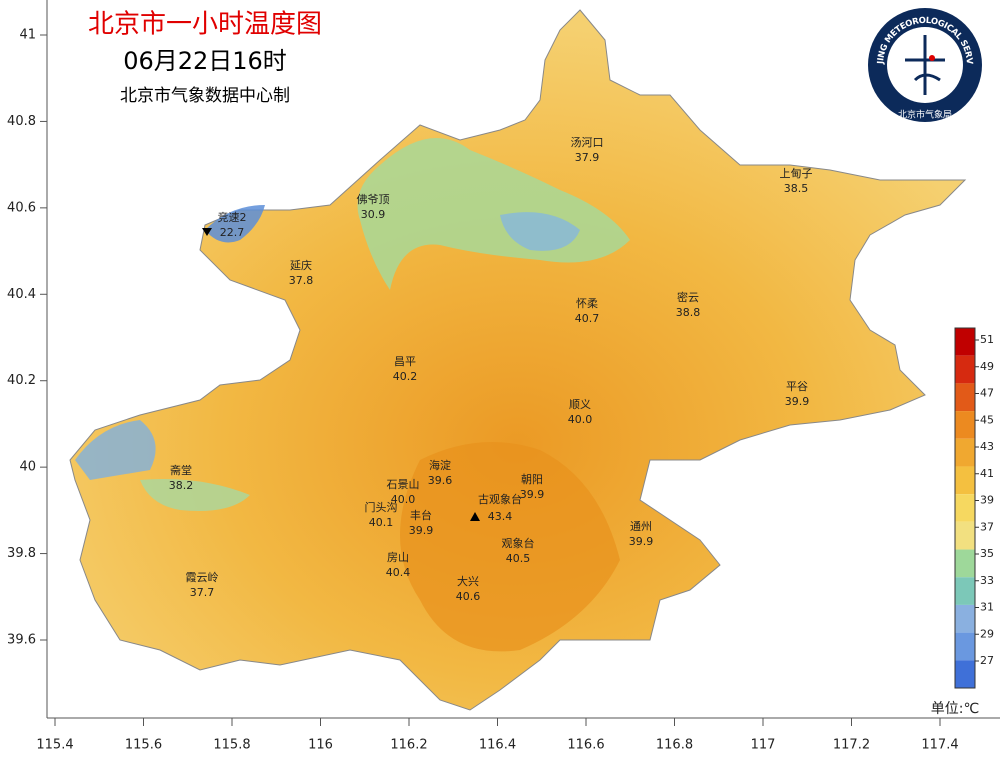 The height and width of the screenshot is (760, 1000). What do you see at coordinates (301, 265) in the screenshot?
I see `station-name: 延庆` at bounding box center [301, 265].